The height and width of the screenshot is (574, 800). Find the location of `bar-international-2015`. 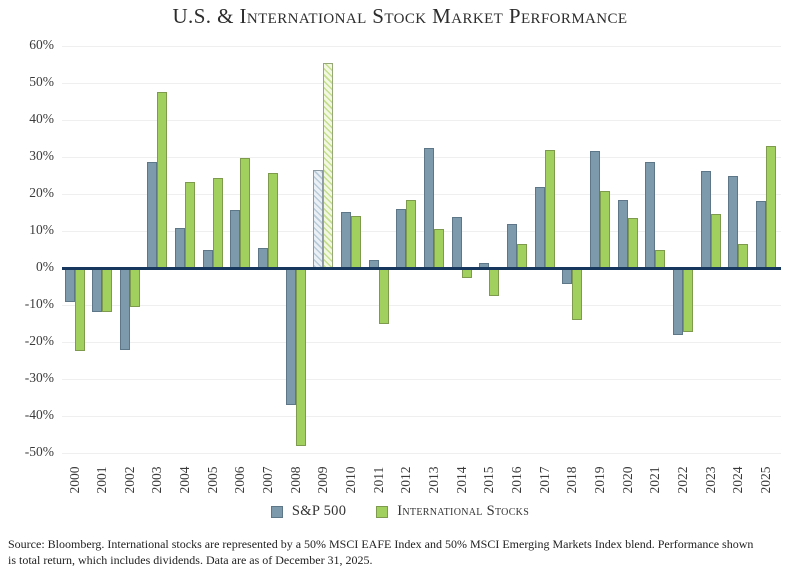

bar-international-2015 is located at coordinates (494, 282).